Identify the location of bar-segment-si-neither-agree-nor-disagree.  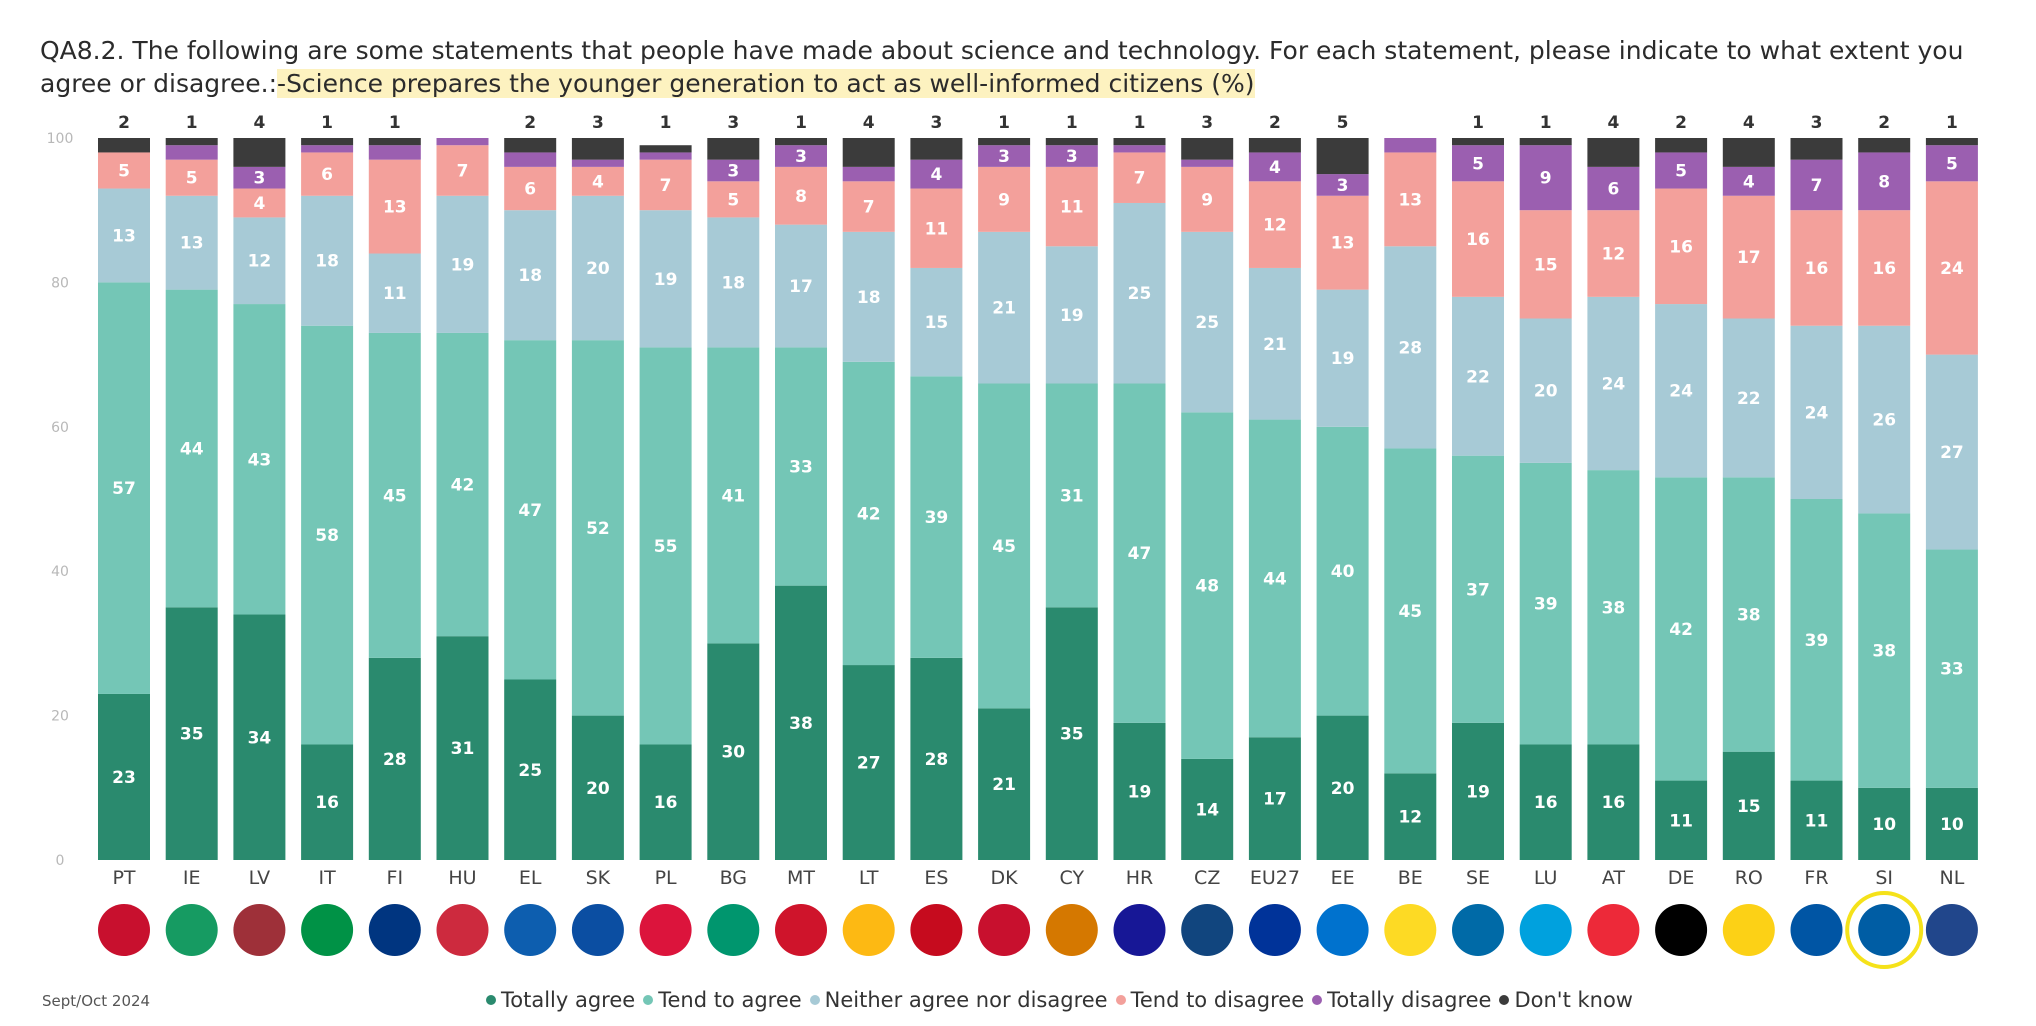
(1884, 419).